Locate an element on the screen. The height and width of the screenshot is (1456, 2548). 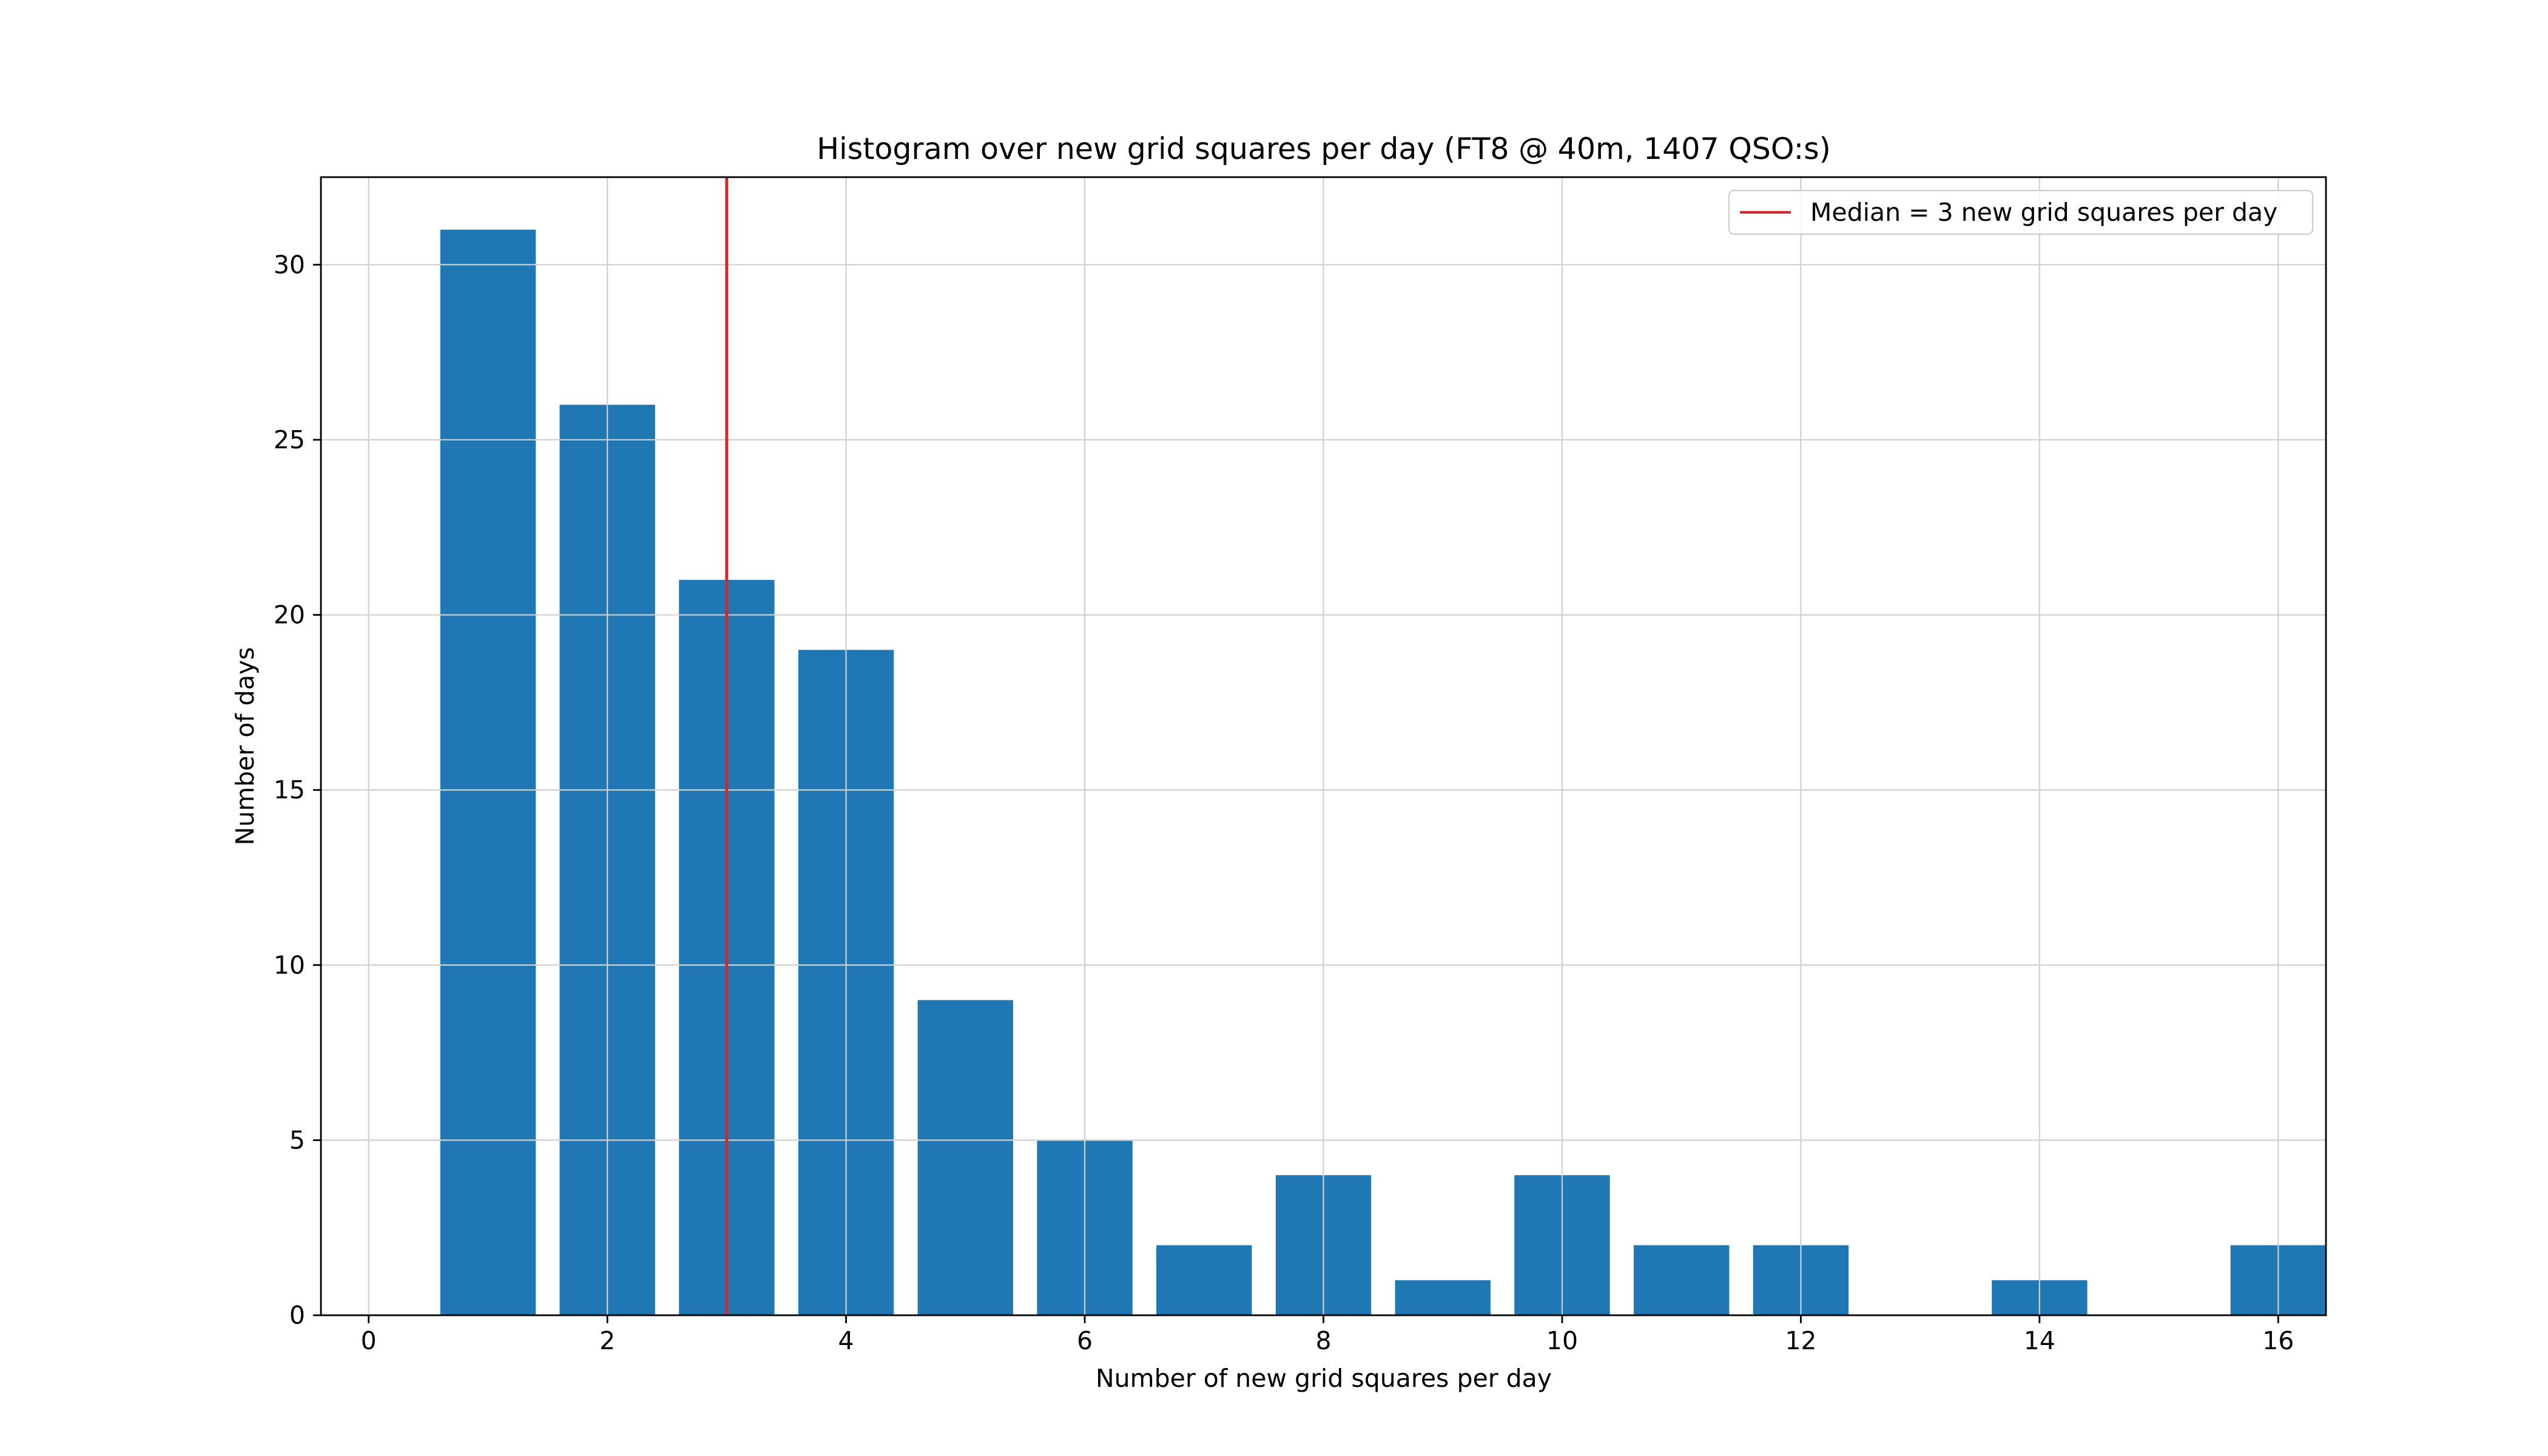
y-tick-label: 10 is located at coordinates (289, 965).